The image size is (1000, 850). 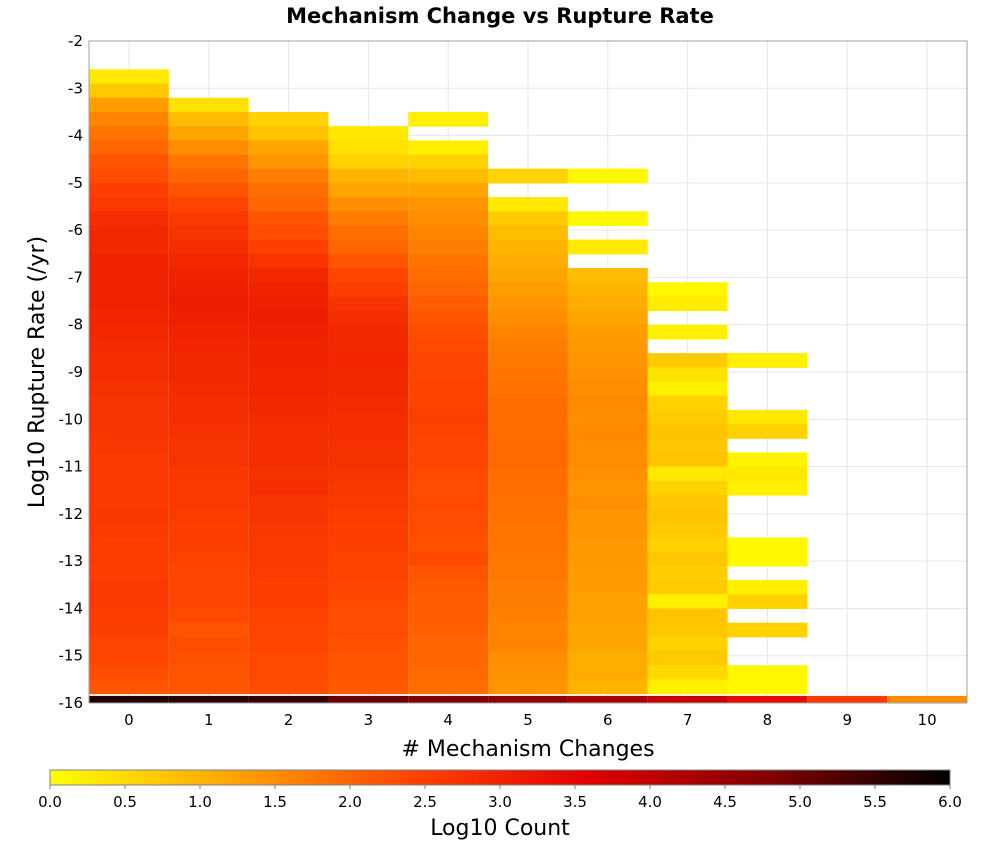 What do you see at coordinates (275, 802) in the screenshot?
I see `colorbar-tick-label: 1.5` at bounding box center [275, 802].